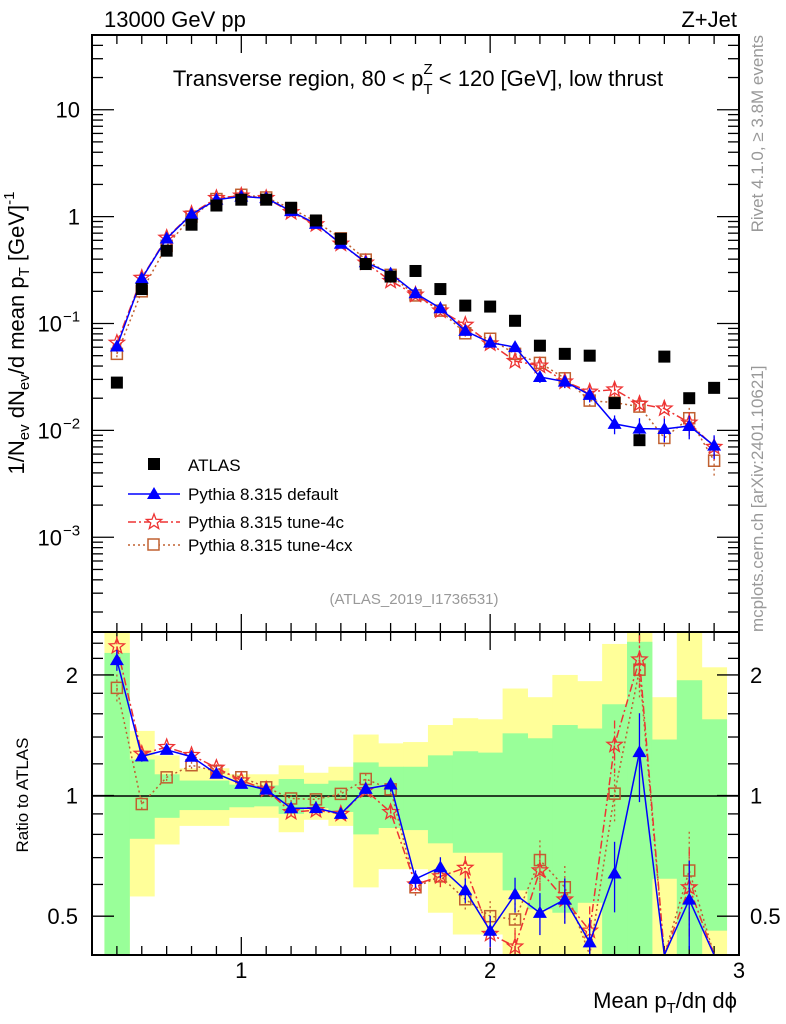 This screenshot has height=1024, width=786. What do you see at coordinates (709, 19) in the screenshot?
I see `process-label: Z+Jet` at bounding box center [709, 19].